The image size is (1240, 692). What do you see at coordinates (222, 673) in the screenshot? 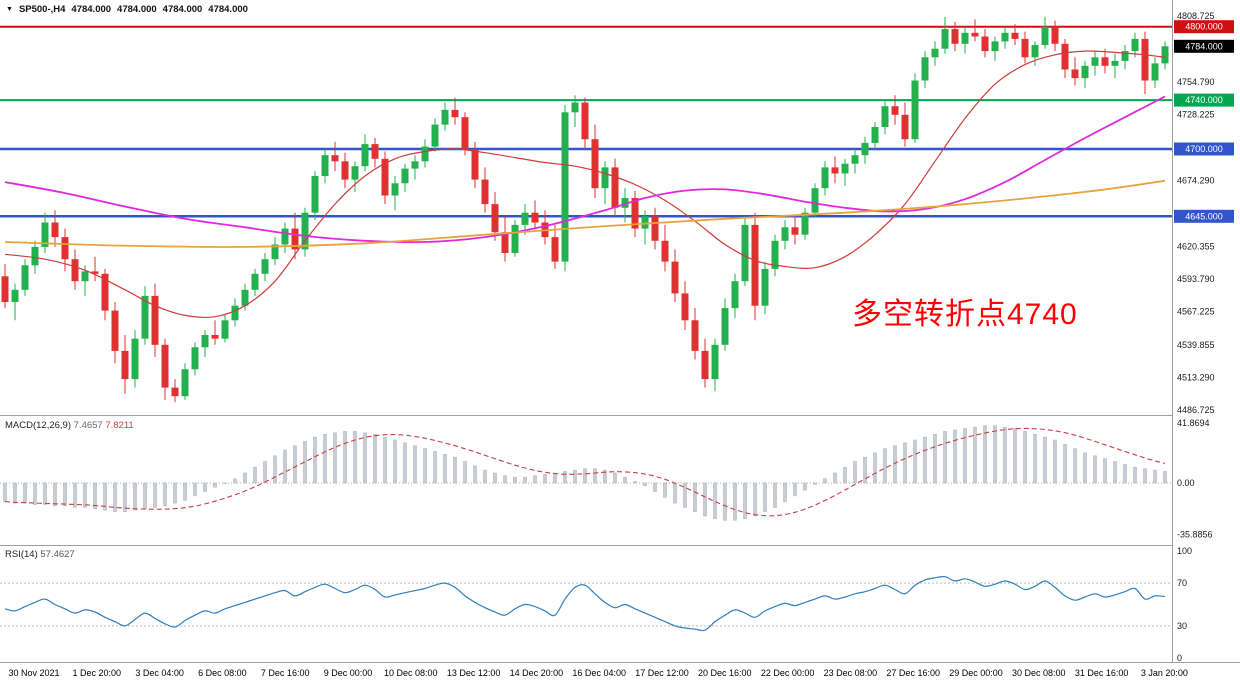
I see `svg-text: 6 Dec 08:00` at bounding box center [222, 673].